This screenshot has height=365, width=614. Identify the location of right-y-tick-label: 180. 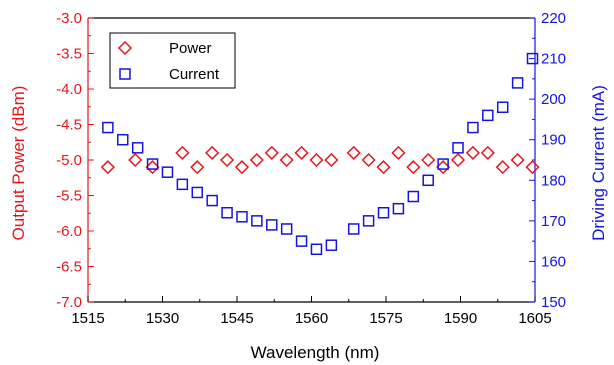
(553, 180).